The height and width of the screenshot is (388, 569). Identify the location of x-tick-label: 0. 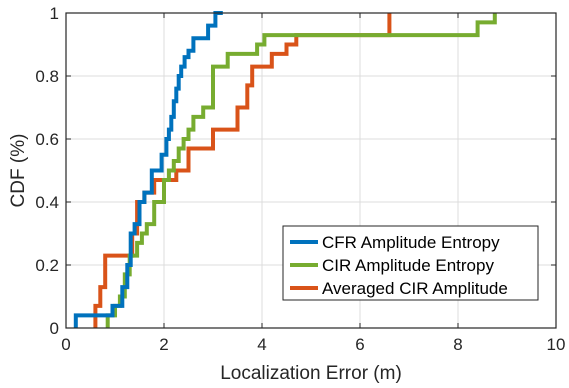
(65, 344).